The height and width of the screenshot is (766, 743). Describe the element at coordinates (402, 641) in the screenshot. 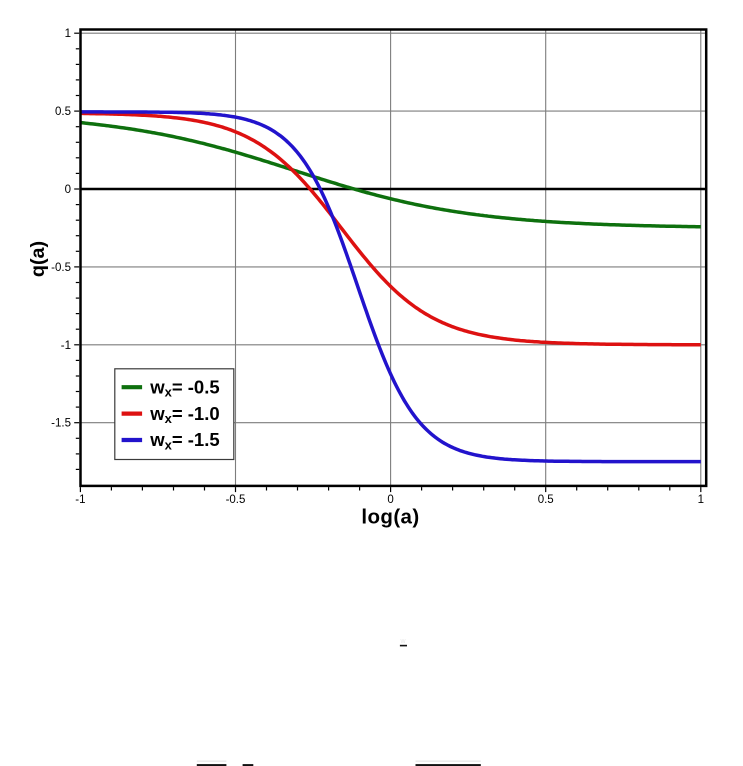

I see `svg-text: w` at that location.